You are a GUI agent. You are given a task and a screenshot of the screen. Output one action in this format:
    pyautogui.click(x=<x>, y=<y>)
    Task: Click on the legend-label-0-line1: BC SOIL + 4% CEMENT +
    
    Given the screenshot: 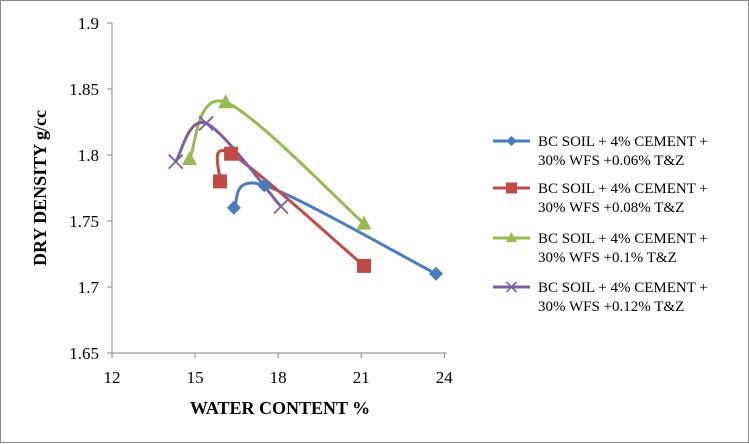 What is the action you would take?
    pyautogui.click(x=623, y=142)
    